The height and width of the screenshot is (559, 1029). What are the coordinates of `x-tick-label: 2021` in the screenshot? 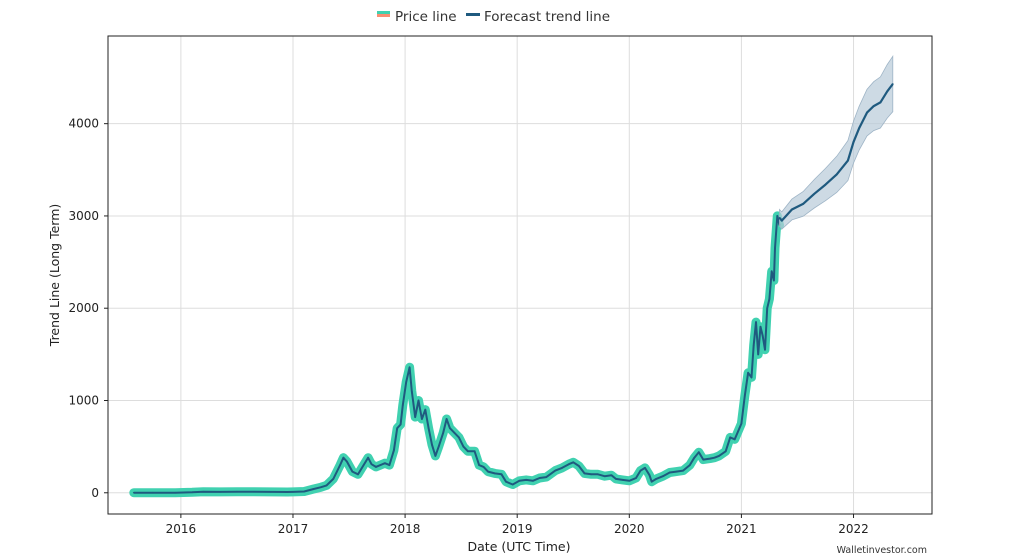 It's located at (741, 529).